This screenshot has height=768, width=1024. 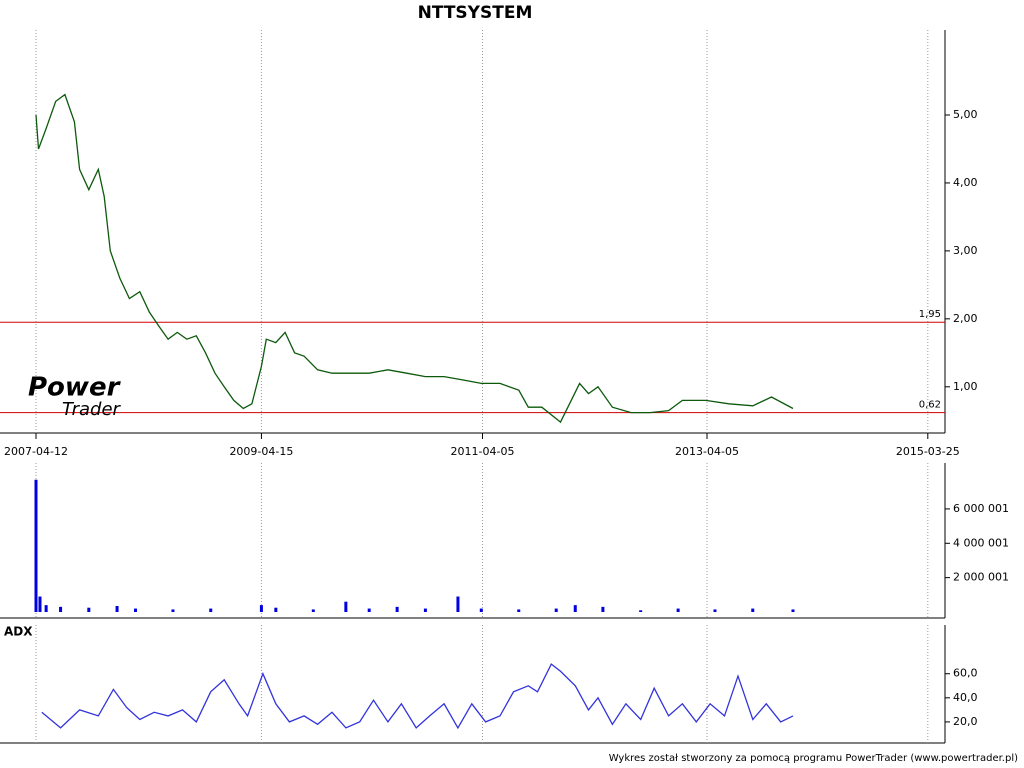 What do you see at coordinates (18, 632) in the screenshot?
I see `panel-title: ADX` at bounding box center [18, 632].